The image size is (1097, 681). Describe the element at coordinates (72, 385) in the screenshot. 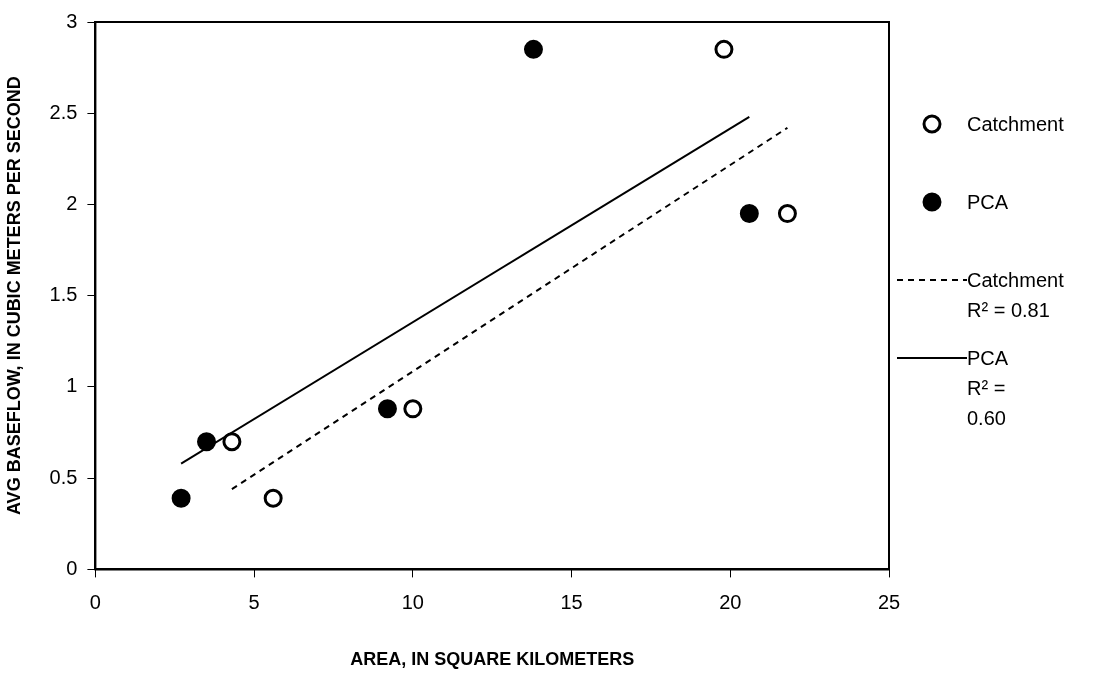

I see `y-tick-label: 1` at that location.